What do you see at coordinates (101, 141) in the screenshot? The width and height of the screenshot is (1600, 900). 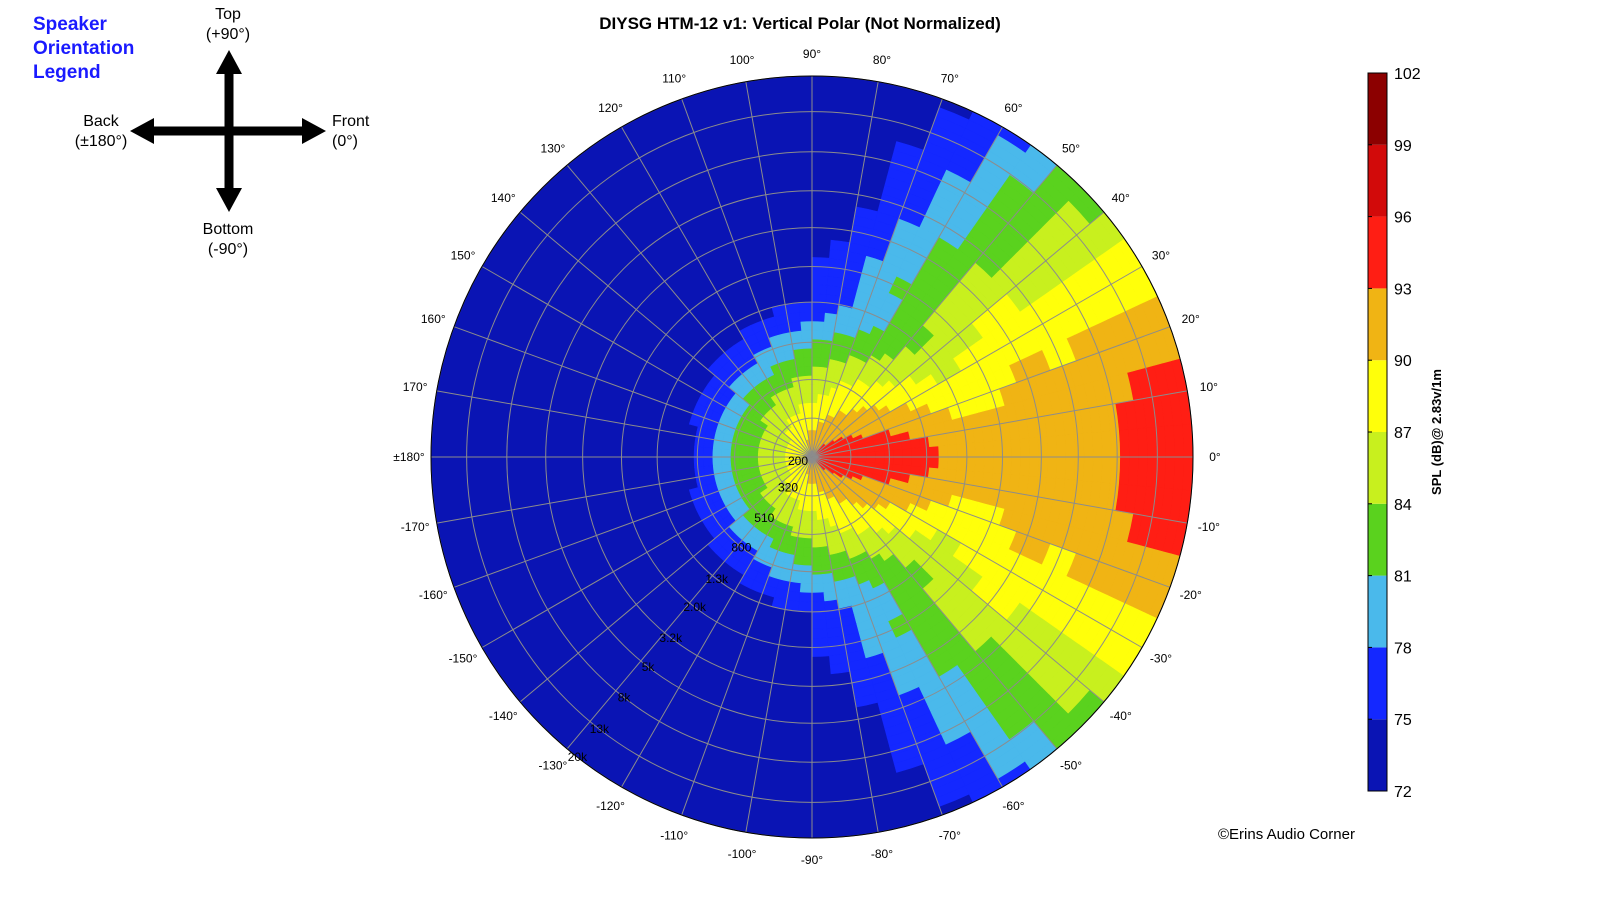 I see `orientation-back-angle: (±180°)` at bounding box center [101, 141].